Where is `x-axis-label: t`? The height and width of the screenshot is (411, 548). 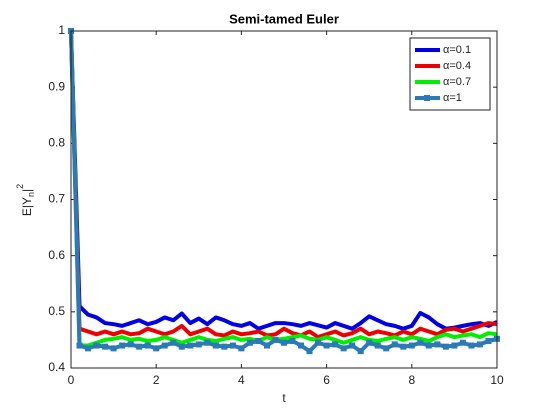 x-axis-label: t is located at coordinates (284, 398).